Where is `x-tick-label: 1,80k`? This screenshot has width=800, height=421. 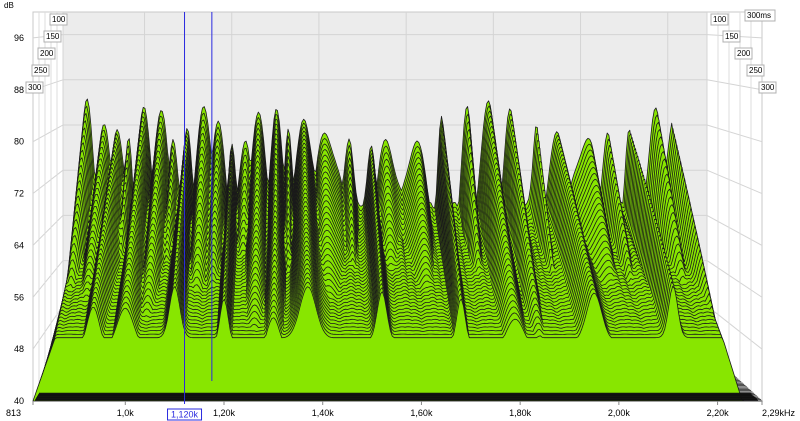 x-tick-label: 1,80k is located at coordinates (520, 413).